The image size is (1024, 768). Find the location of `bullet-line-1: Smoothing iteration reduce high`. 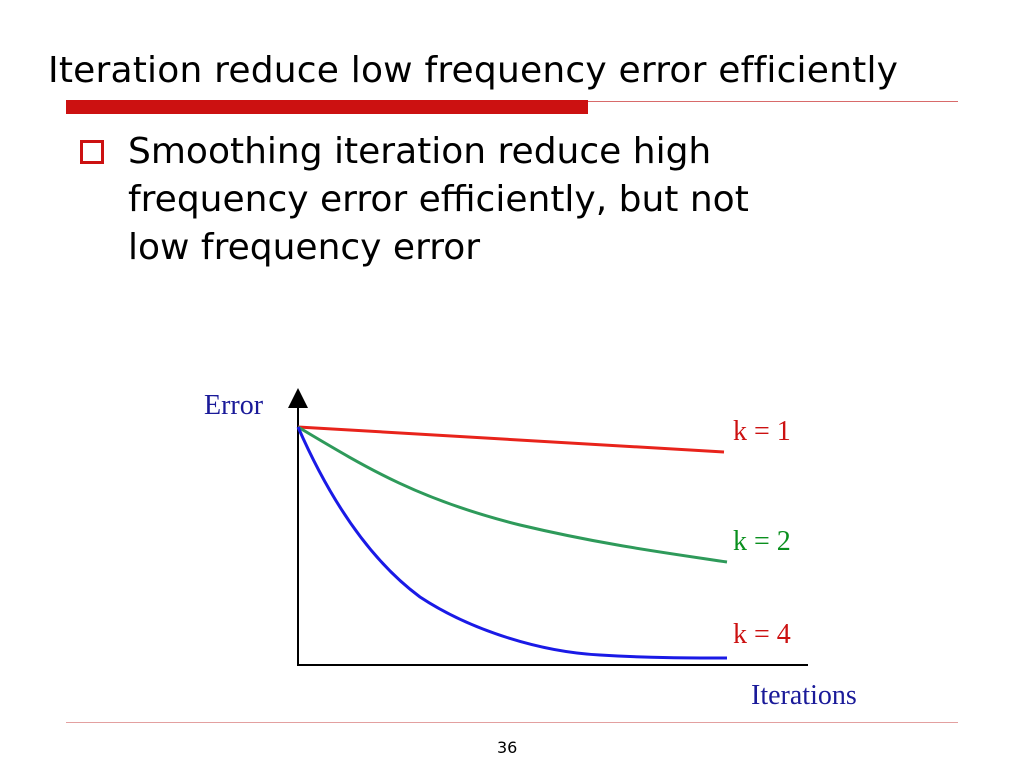

bullet-line-1: Smoothing iteration reduce high is located at coordinates (420, 151).